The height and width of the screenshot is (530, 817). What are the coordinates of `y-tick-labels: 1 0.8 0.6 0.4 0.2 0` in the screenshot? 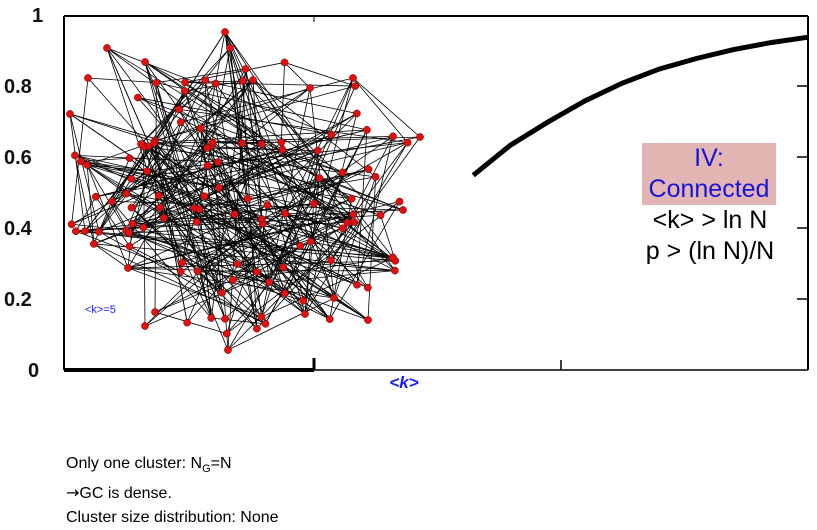 It's located at (23, 193).